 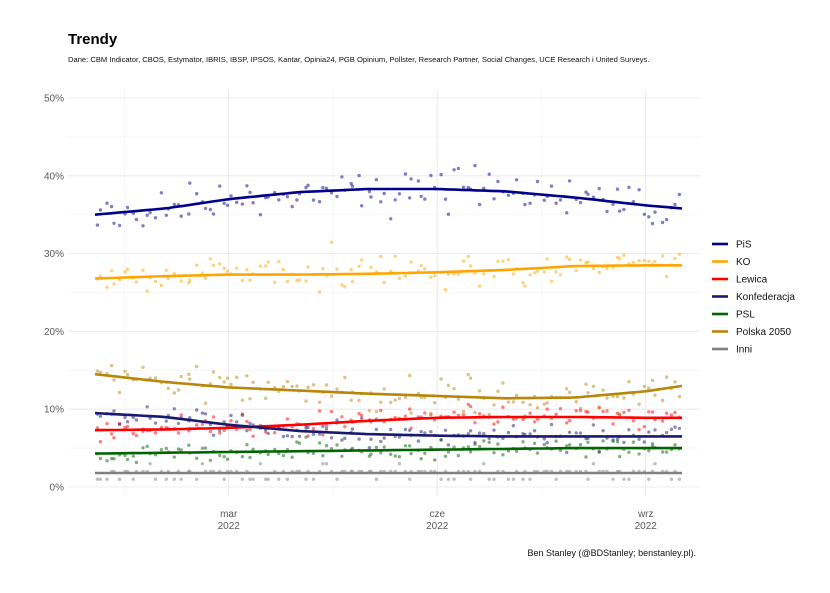 What do you see at coordinates (743, 262) in the screenshot?
I see `legend-label: KO` at bounding box center [743, 262].